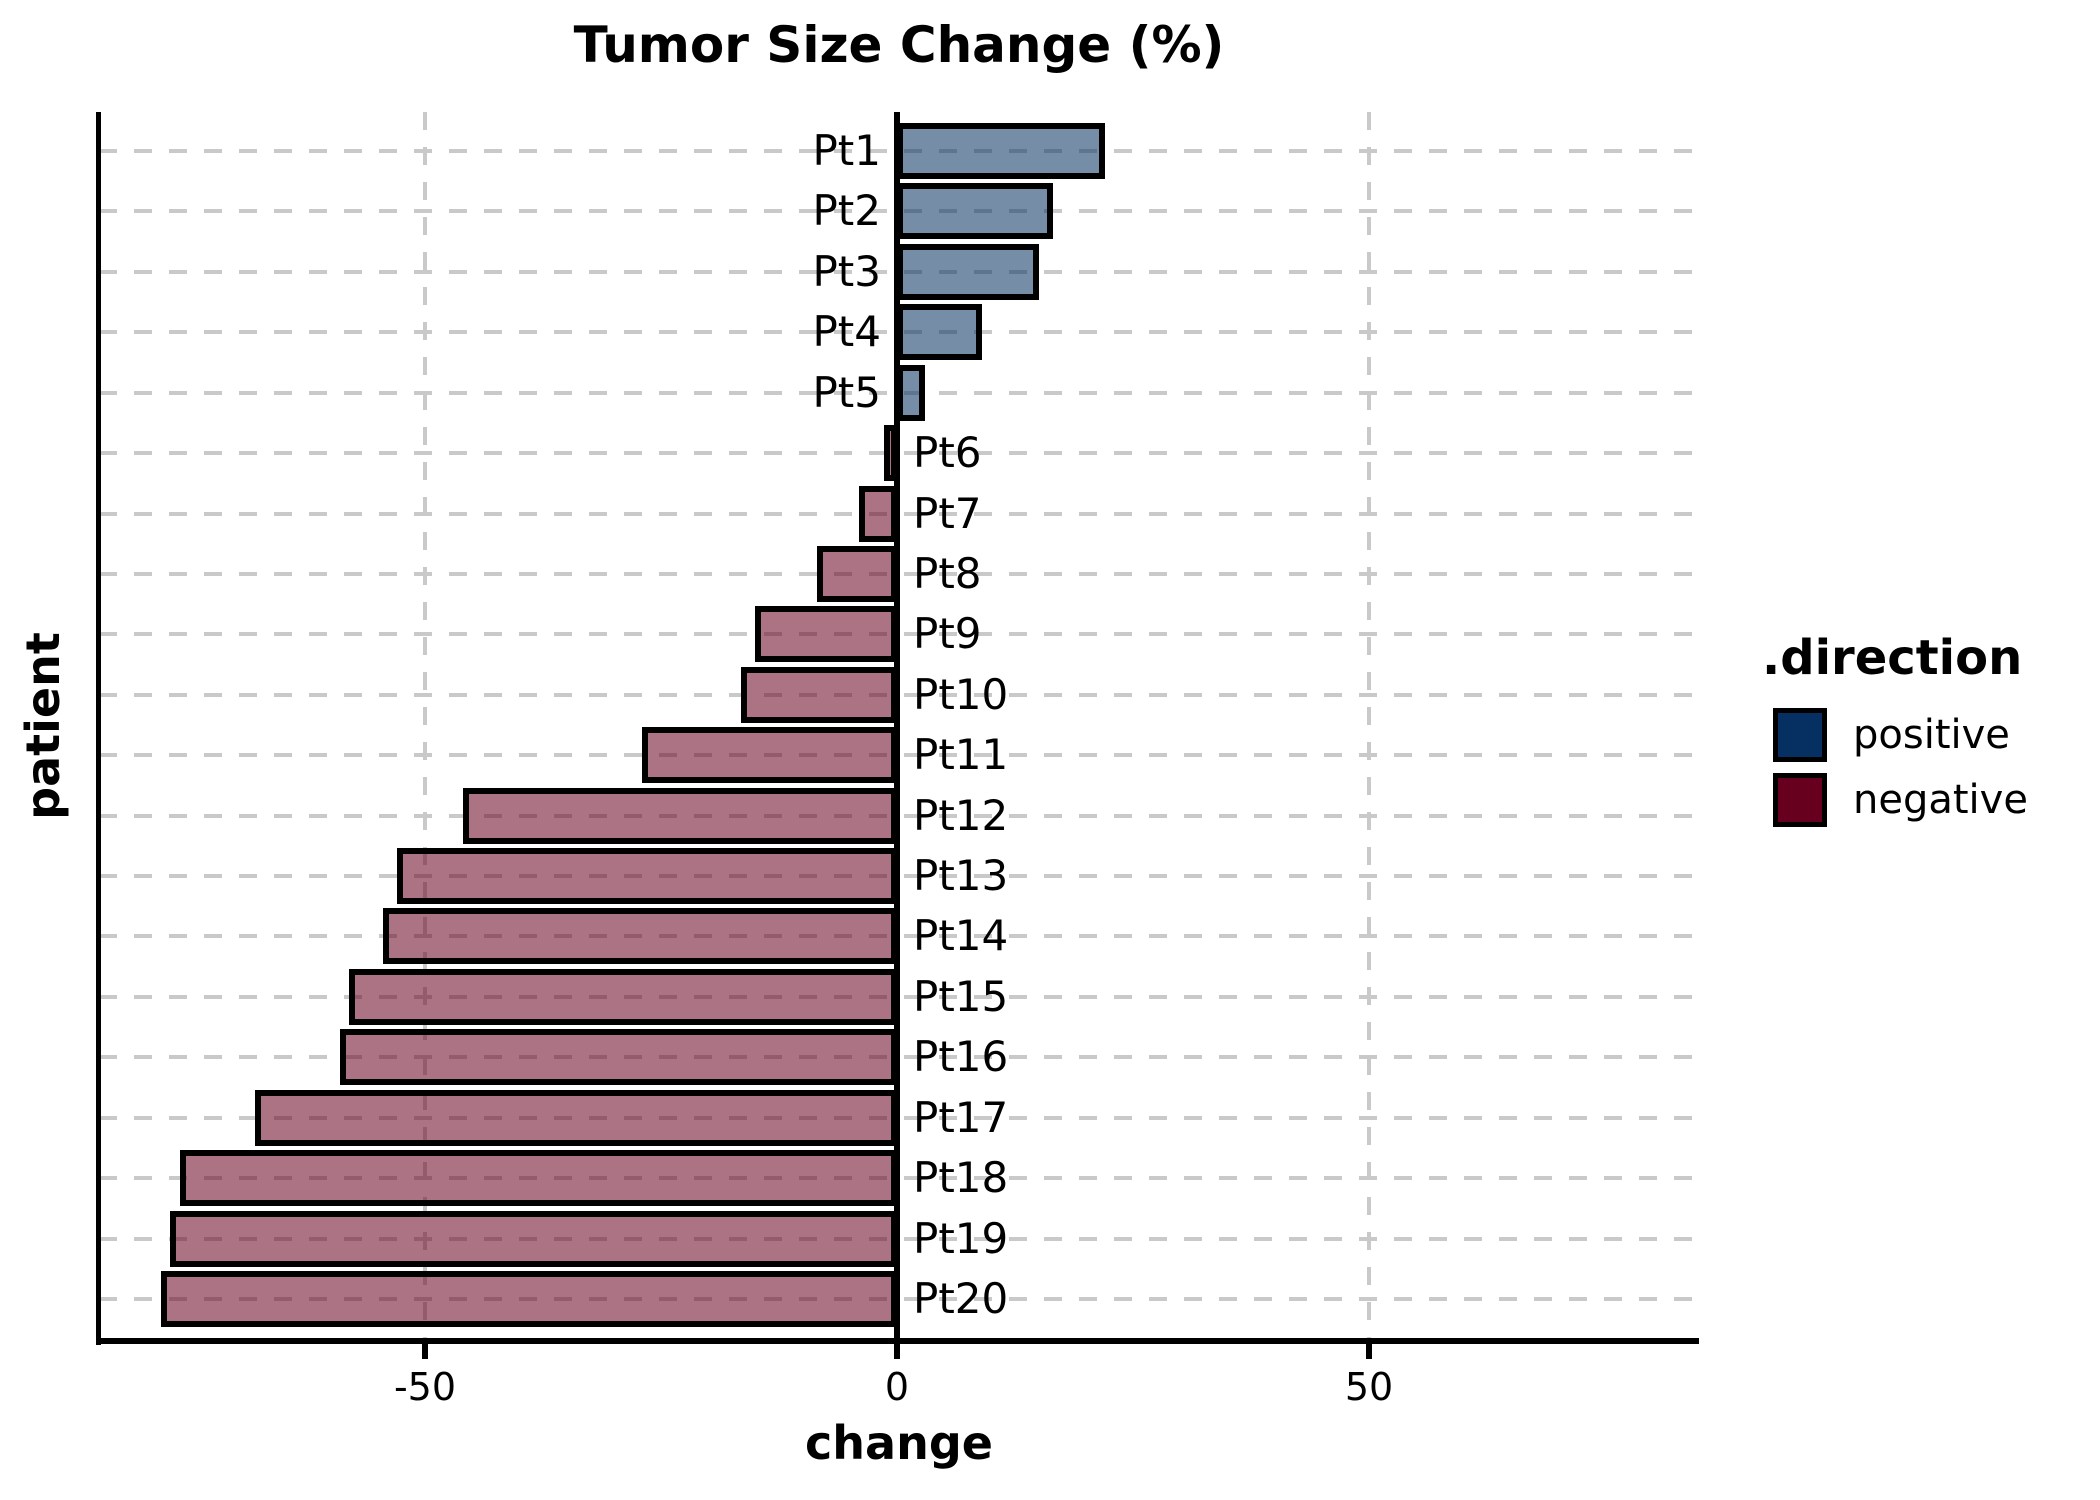  Describe the element at coordinates (897, 1387) in the screenshot. I see `x-tick-label-0: 0` at that location.